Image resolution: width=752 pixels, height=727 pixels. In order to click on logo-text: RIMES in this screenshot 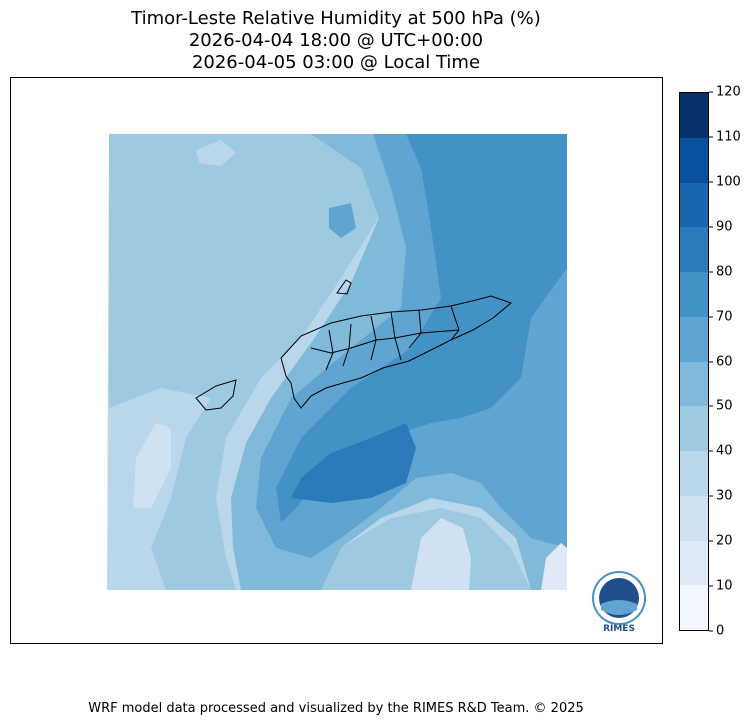, I will do `click(619, 629)`.